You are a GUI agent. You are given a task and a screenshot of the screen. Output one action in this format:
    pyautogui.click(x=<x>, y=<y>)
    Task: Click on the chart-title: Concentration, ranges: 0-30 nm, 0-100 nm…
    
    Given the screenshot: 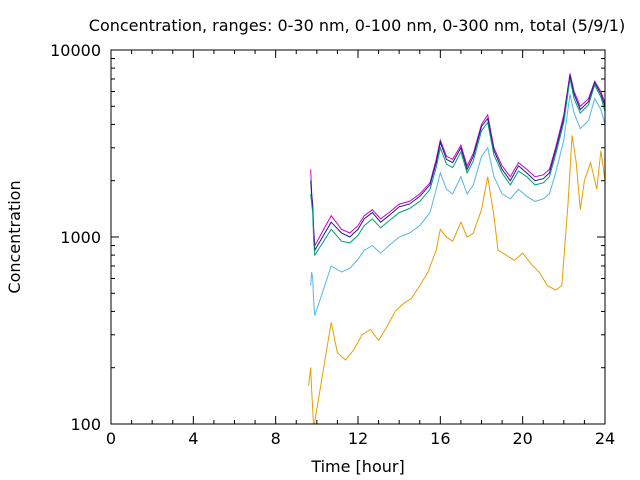 What is the action you would take?
    pyautogui.click(x=357, y=25)
    